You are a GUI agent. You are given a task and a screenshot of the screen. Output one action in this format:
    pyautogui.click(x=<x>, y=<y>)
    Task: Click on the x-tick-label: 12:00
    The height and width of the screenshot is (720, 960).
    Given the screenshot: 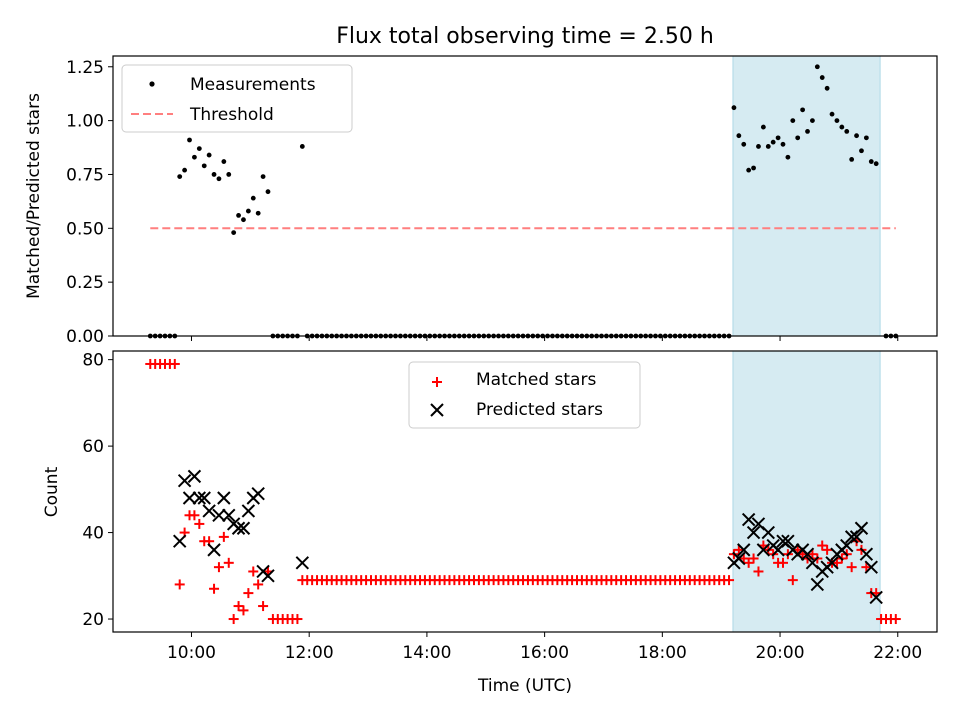 What is the action you would take?
    pyautogui.click(x=309, y=653)
    